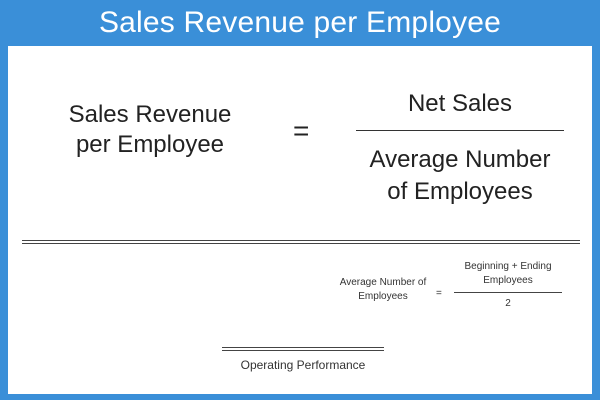 The width and height of the screenshot is (600, 400). What do you see at coordinates (383, 289) in the screenshot?
I see `secondary-formula-left-term: Average Number of Employees` at bounding box center [383, 289].